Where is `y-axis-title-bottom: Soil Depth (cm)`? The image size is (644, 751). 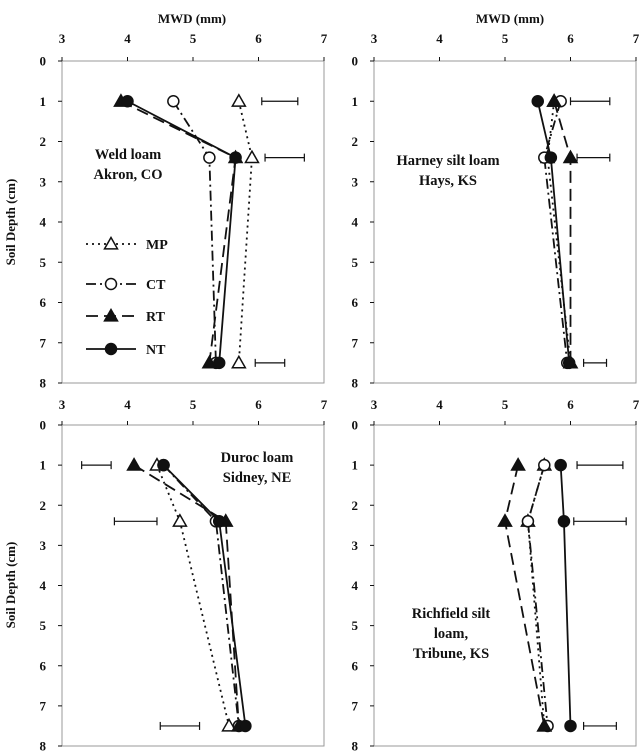
y-axis-title-bottom: Soil Depth (cm) is located at coordinates (10, 585).